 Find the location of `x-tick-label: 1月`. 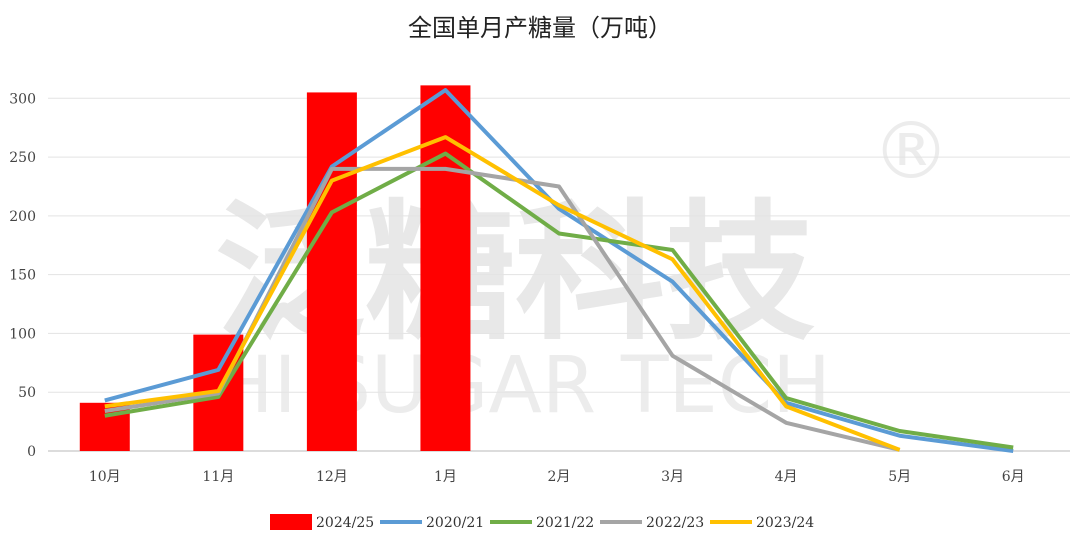

x-tick-label: 1月 is located at coordinates (445, 477).